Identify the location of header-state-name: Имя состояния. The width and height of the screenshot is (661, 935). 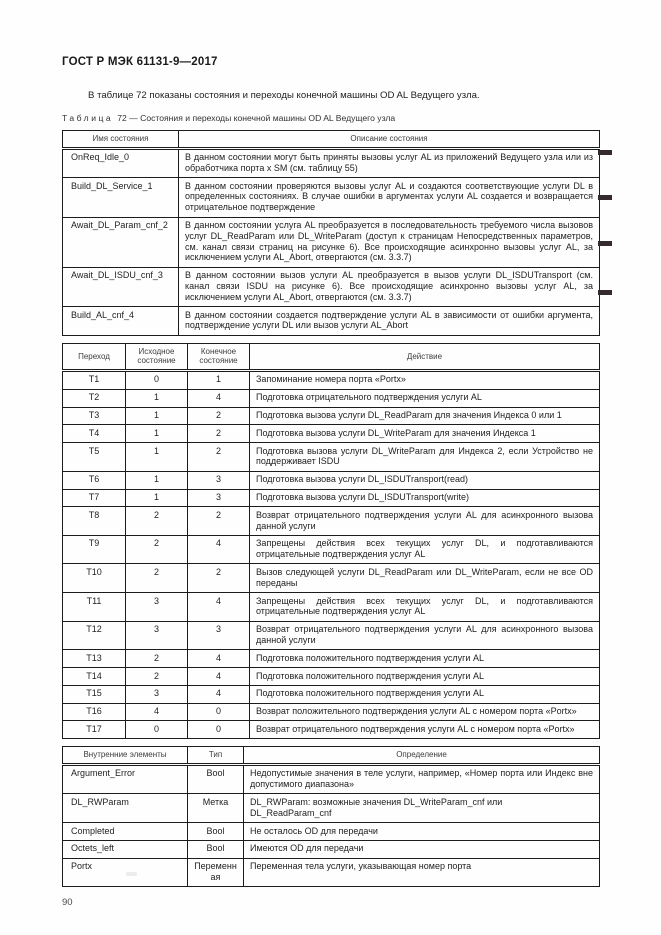
(120, 139).